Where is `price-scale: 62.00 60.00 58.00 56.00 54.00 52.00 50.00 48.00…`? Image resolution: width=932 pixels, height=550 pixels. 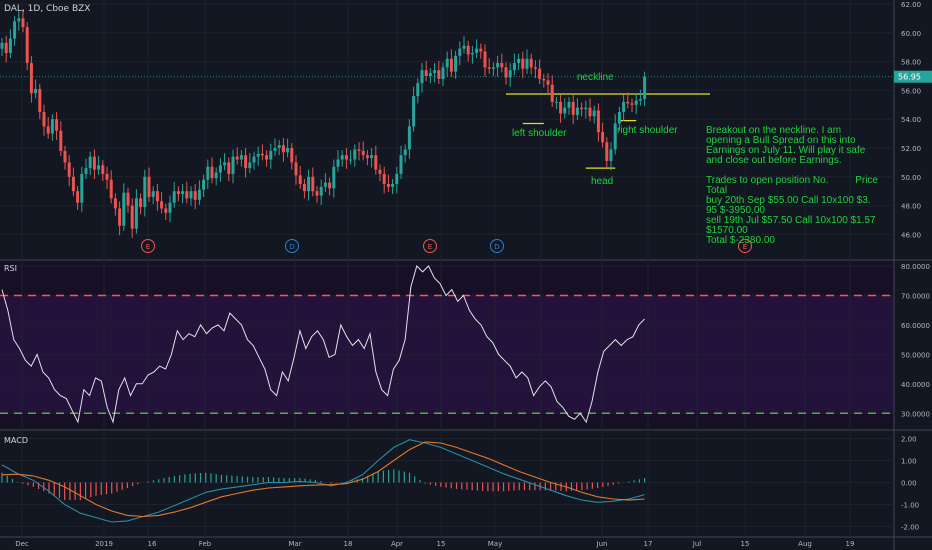
price-scale: 62.00 60.00 58.00 56.00 54.00 52.00 50.00 48.00… is located at coordinates (915, 266).